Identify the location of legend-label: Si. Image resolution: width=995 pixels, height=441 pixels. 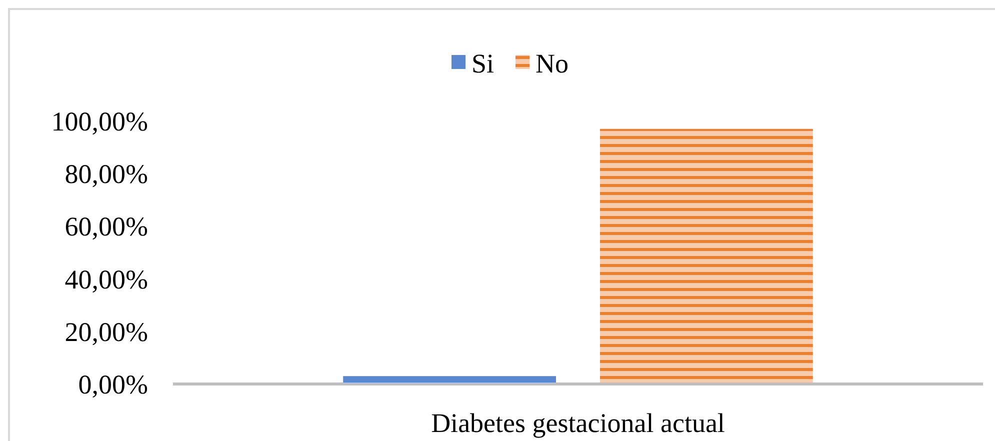
(483, 63).